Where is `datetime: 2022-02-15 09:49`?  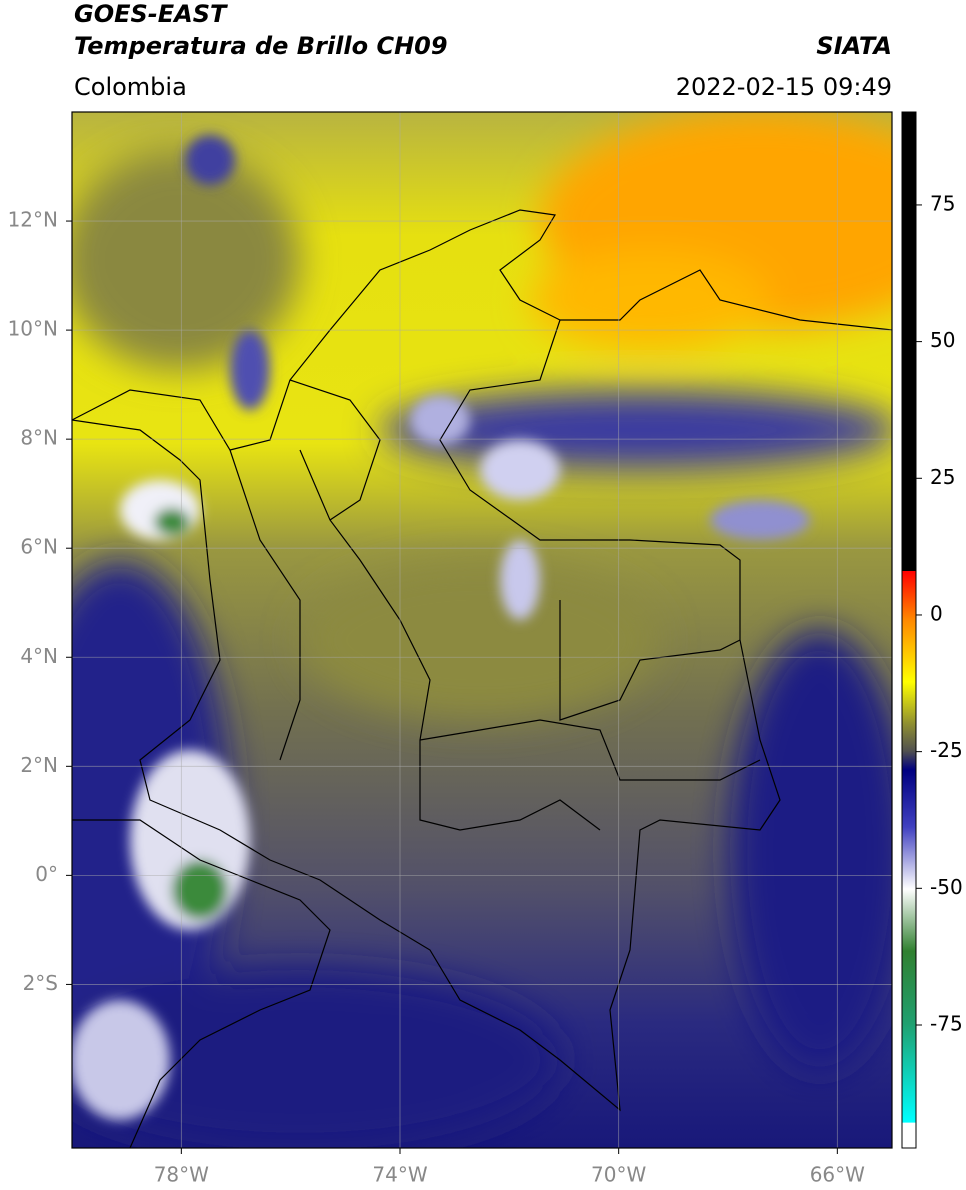 datetime: 2022-02-15 09:49 is located at coordinates (784, 87).